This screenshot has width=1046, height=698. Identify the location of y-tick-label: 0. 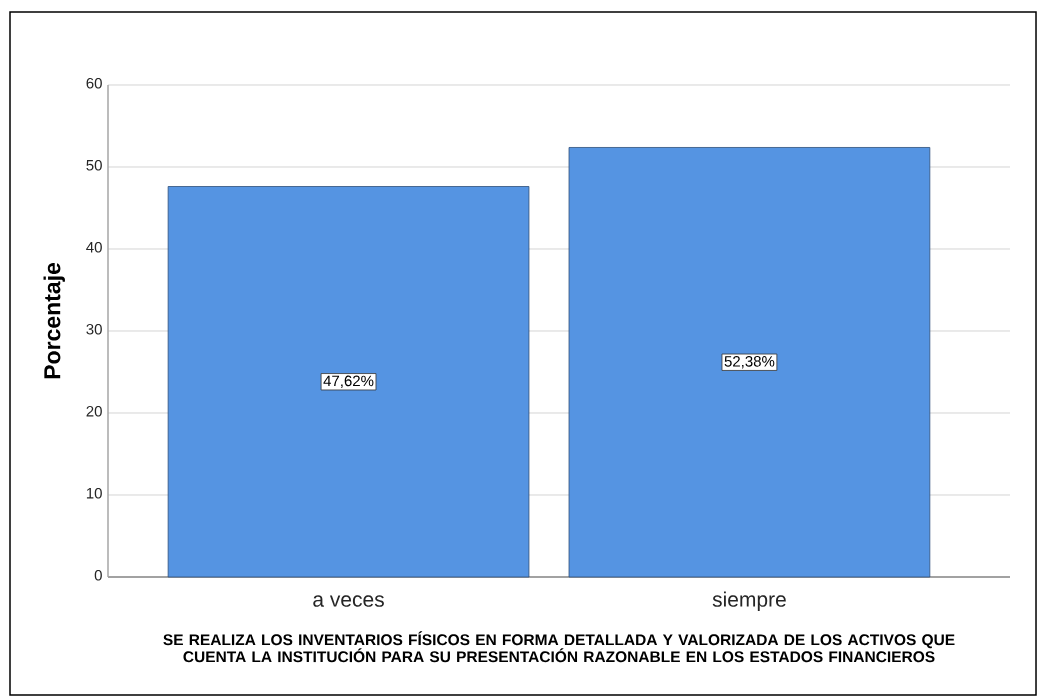
(98, 575).